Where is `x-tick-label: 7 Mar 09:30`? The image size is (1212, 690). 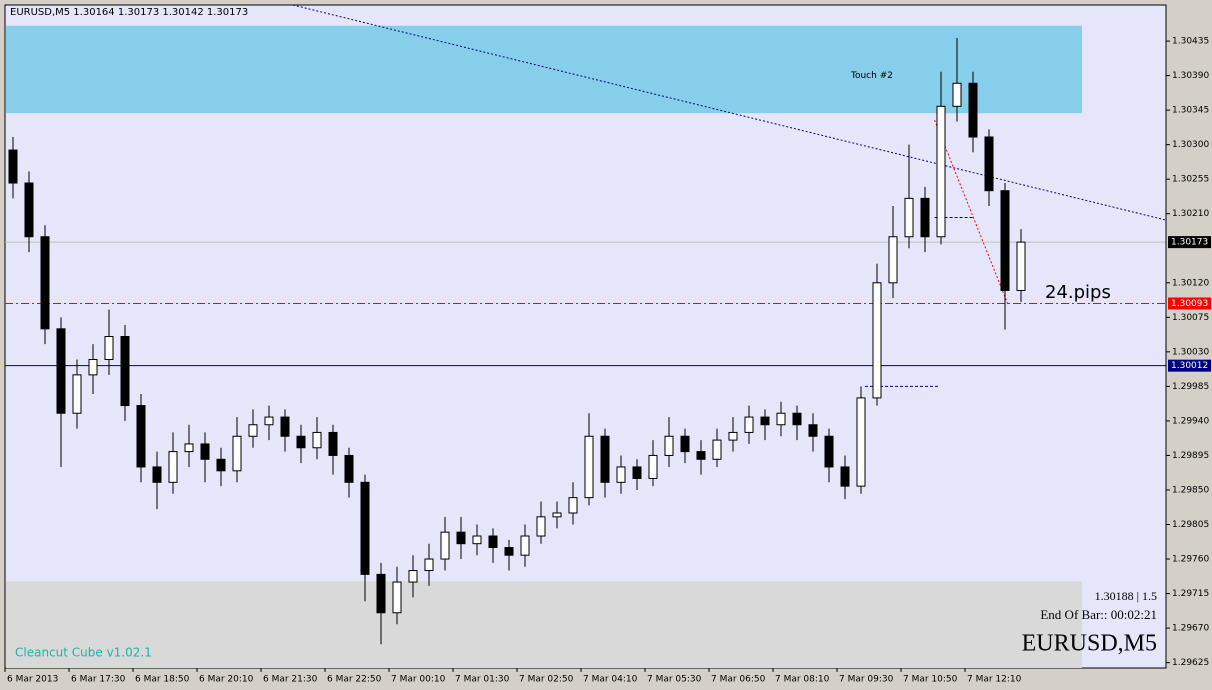
x-tick-label: 7 Mar 09:30 is located at coordinates (866, 680).